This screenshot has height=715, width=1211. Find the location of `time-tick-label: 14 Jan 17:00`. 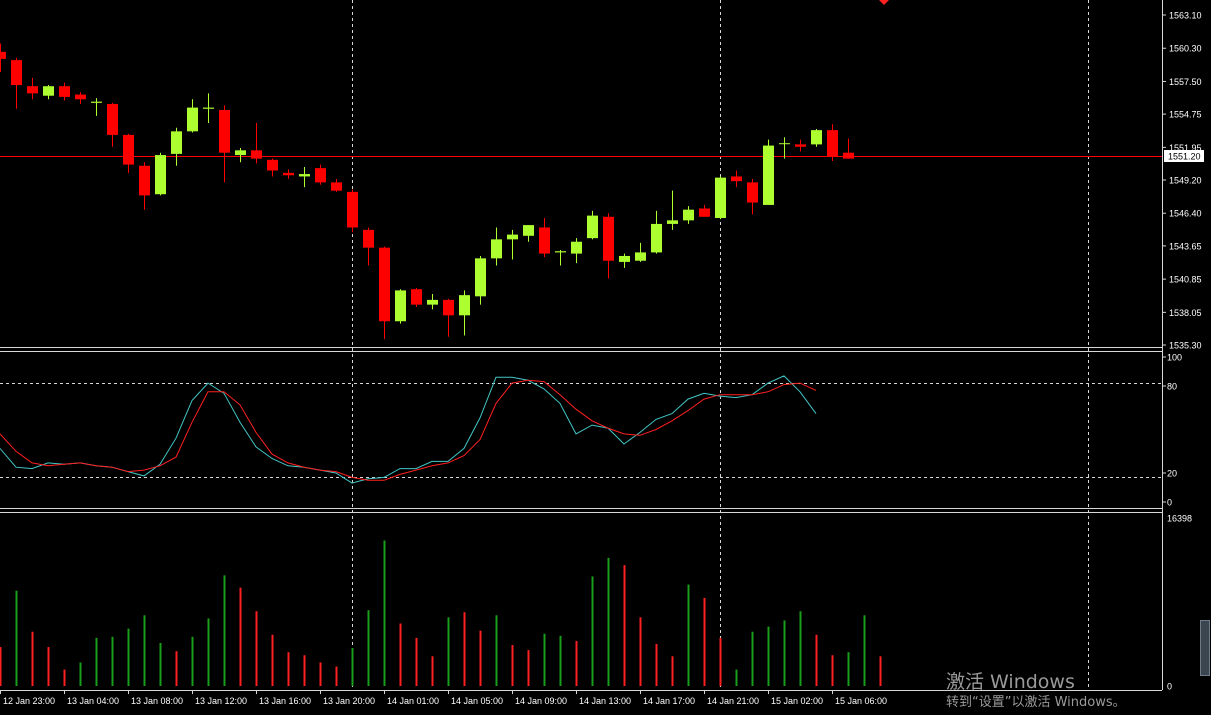

time-tick-label: 14 Jan 17:00 is located at coordinates (669, 701).